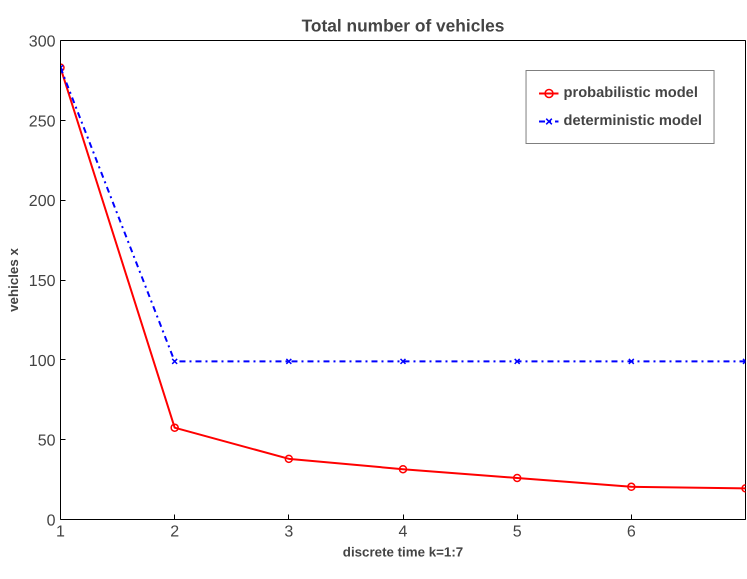 The height and width of the screenshot is (579, 747). What do you see at coordinates (42, 201) in the screenshot?
I see `y-tick-label: 200` at bounding box center [42, 201].